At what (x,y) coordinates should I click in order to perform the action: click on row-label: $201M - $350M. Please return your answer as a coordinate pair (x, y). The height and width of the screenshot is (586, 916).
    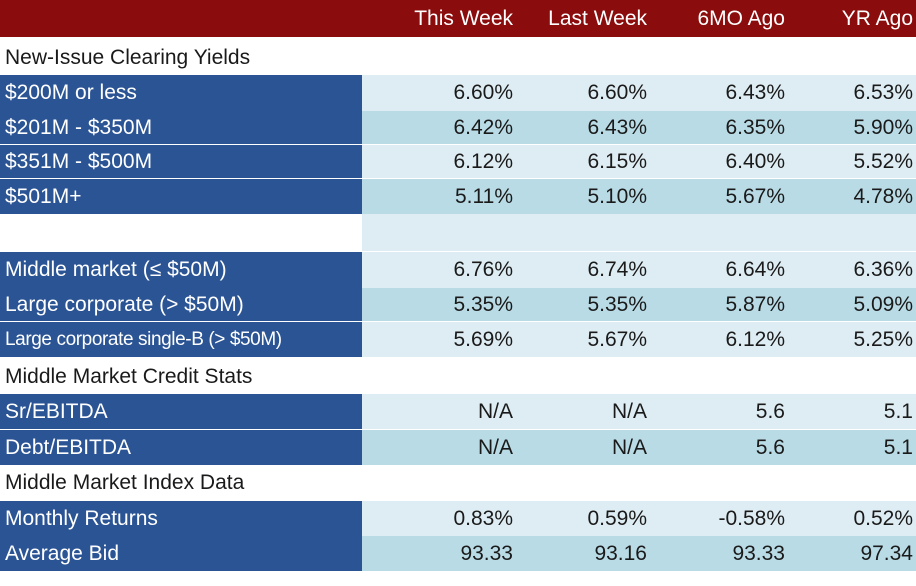
    Looking at the image, I should click on (181, 127).